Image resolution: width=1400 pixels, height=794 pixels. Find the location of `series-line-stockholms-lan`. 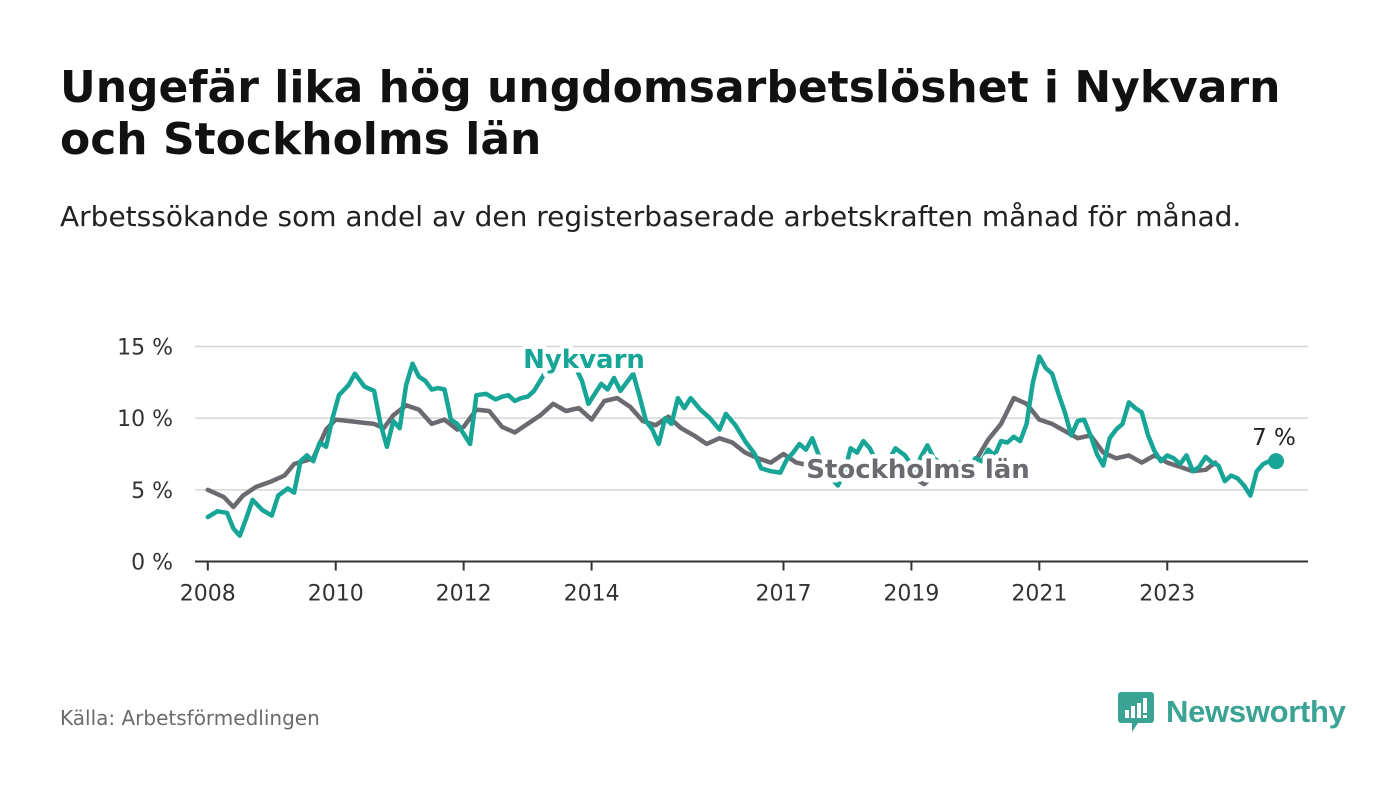

series-line-stockholms-lan is located at coordinates (711, 452).